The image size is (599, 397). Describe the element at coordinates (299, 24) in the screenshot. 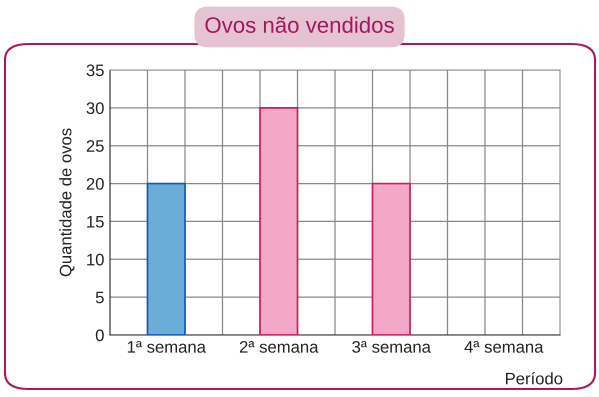

I see `chart-title: Ovos não vendidos` at that location.